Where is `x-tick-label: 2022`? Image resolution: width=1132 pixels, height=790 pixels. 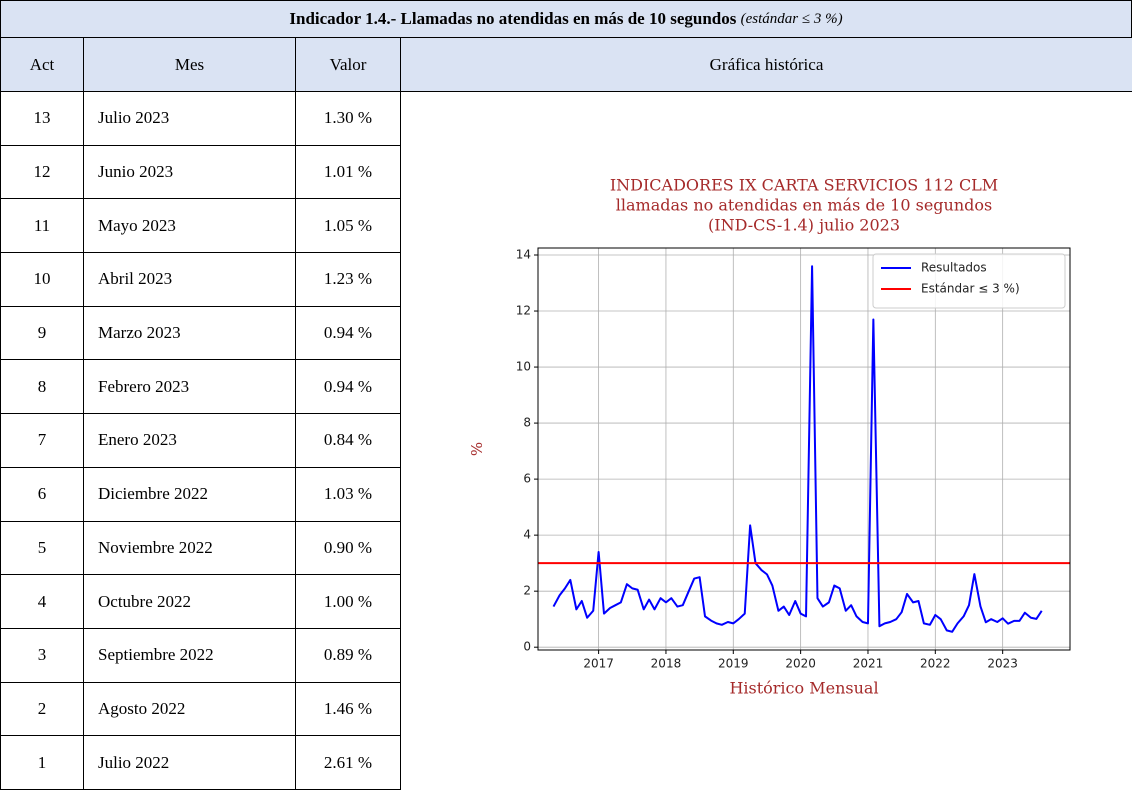
x-tick-label: 2022 is located at coordinates (935, 664).